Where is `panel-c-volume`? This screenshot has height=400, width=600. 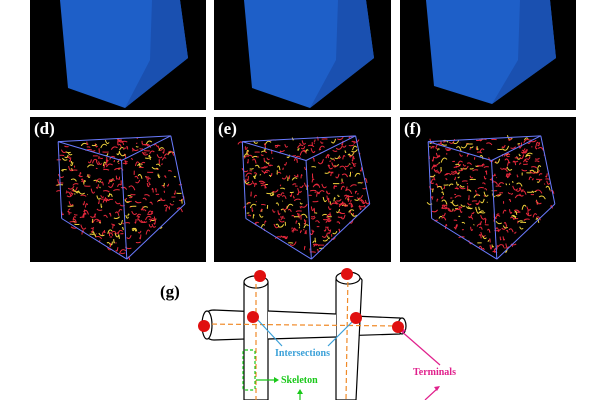 panel-c-volume is located at coordinates (488, 55).